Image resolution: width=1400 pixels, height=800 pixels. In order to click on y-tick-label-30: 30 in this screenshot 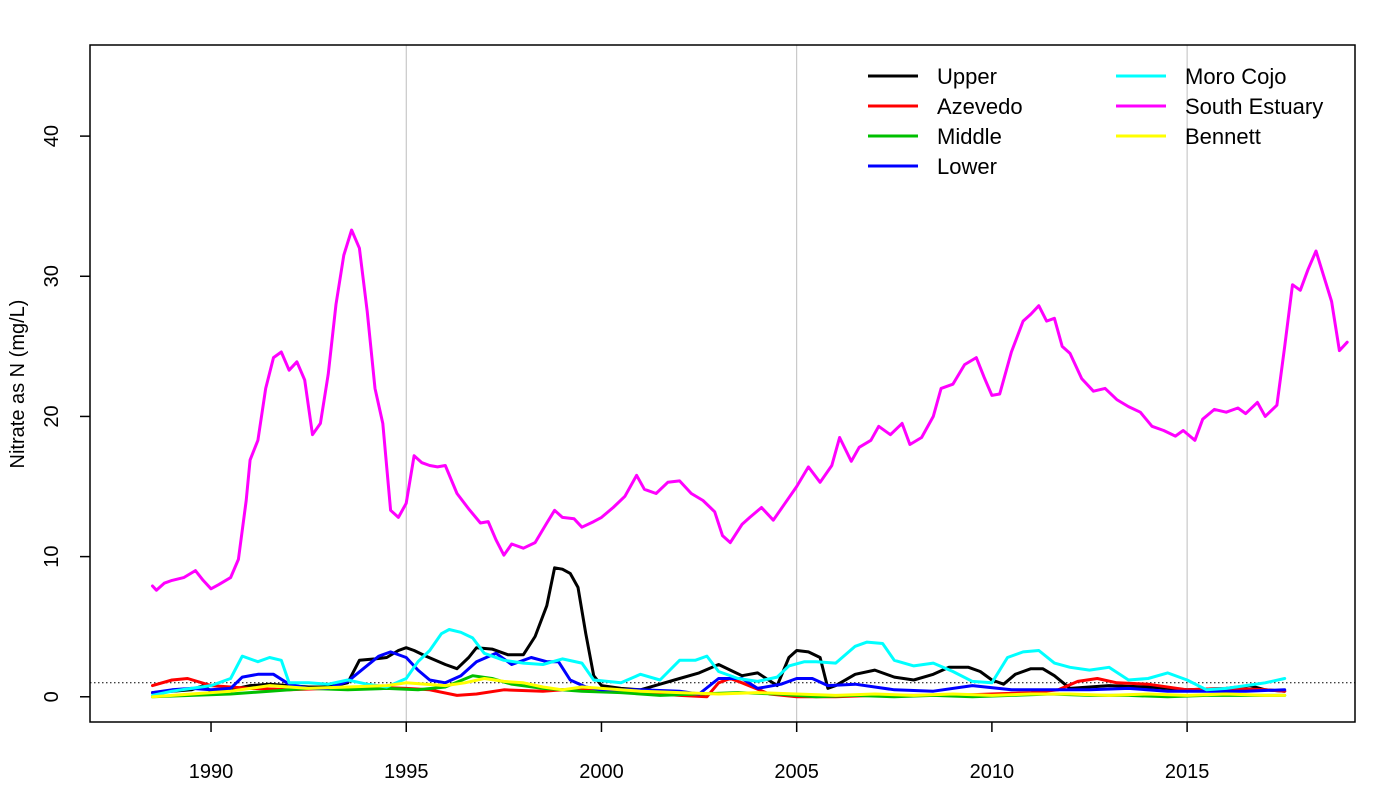, I will do `click(52, 276)`.